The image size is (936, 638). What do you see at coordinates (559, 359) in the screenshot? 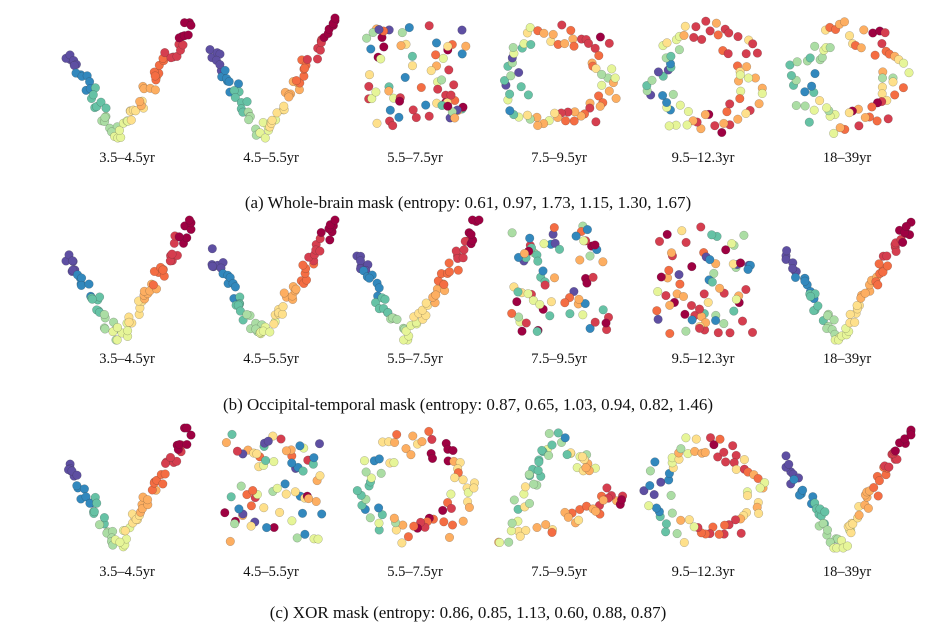
I see `panel-label-b4: 7.5–9.5yr` at bounding box center [559, 359].